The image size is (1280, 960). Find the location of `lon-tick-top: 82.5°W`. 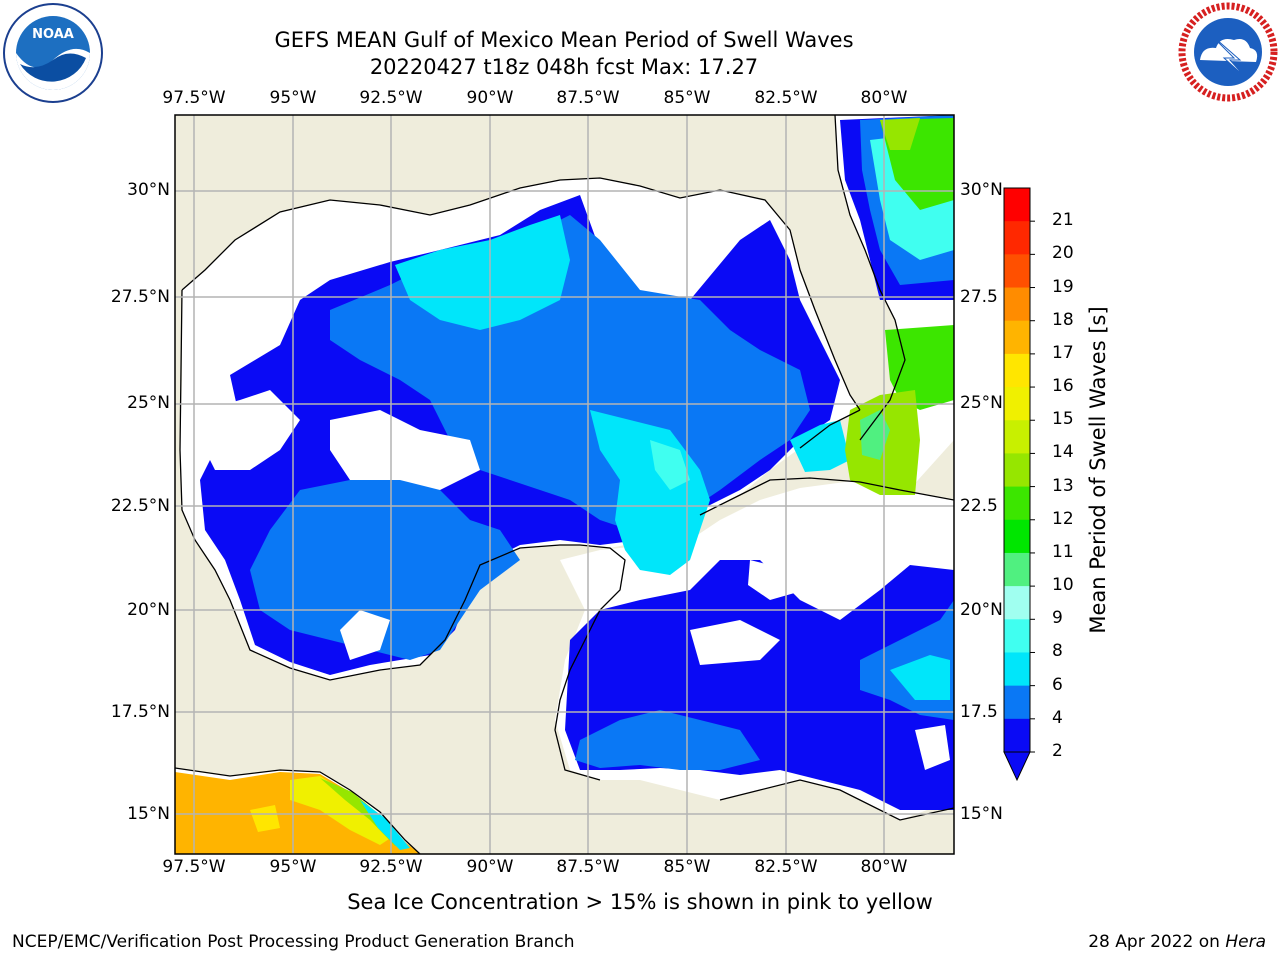

lon-tick-top: 82.5°W is located at coordinates (786, 98).